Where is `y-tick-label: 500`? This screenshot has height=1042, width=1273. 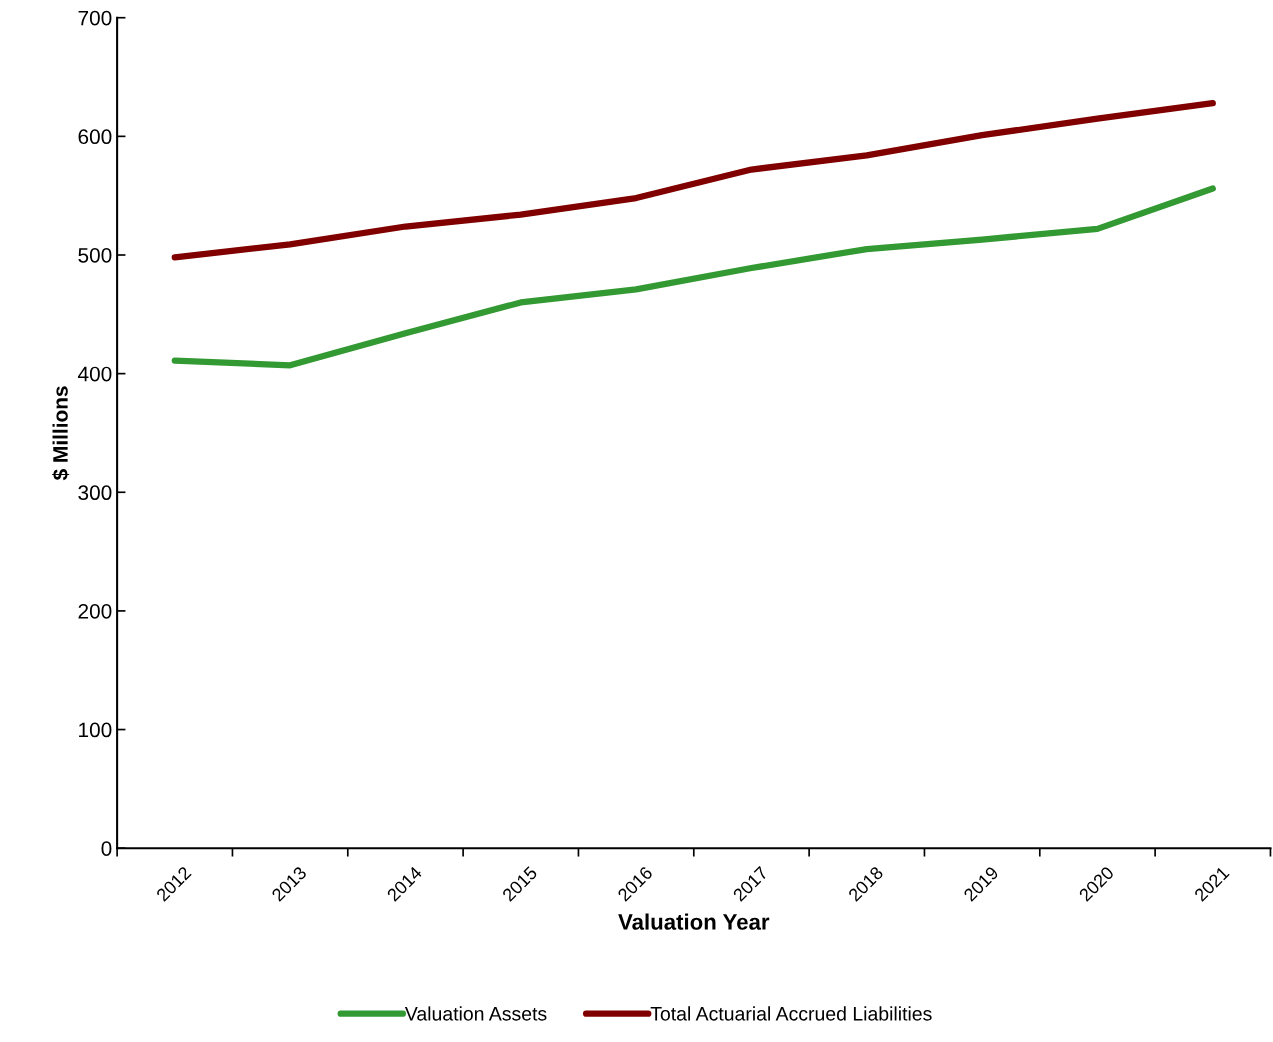 y-tick-label: 500 is located at coordinates (95, 255).